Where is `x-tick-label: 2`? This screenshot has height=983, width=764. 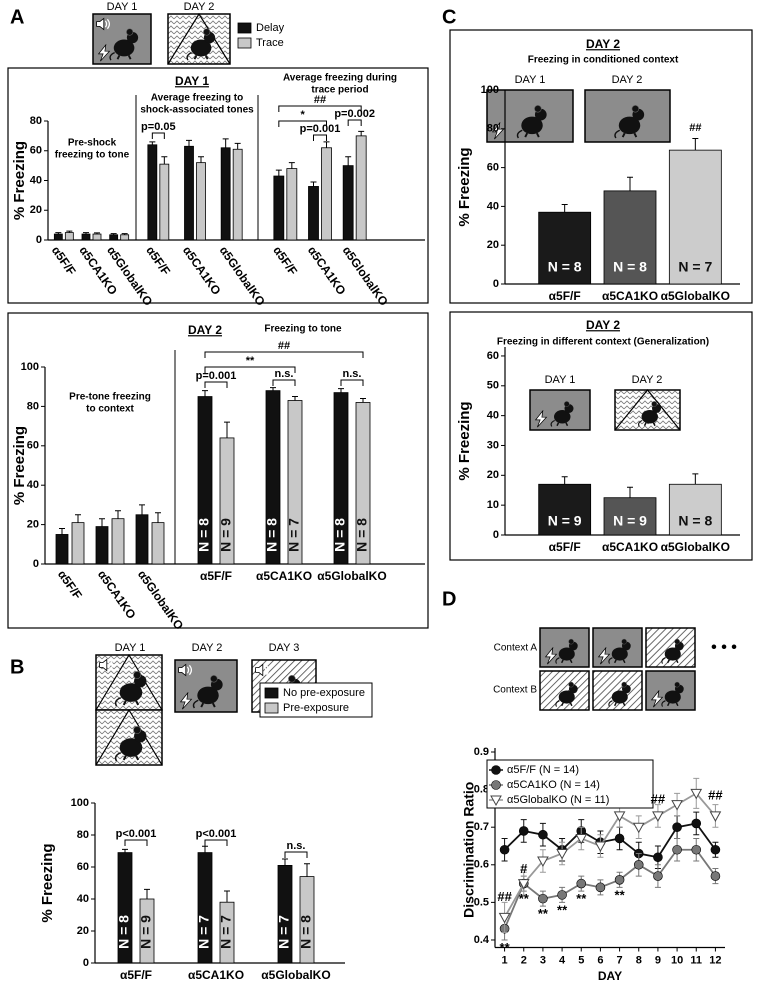
x-tick-label: 2 is located at coordinates (524, 960).